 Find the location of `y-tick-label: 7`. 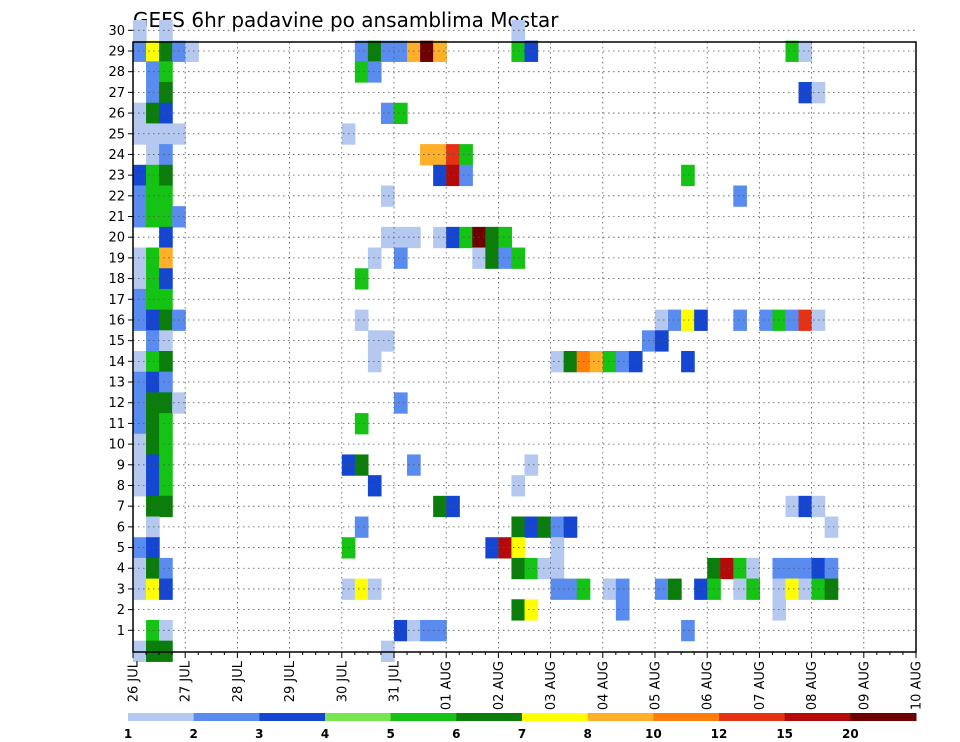

y-tick-label: 7 is located at coordinates (121, 507).